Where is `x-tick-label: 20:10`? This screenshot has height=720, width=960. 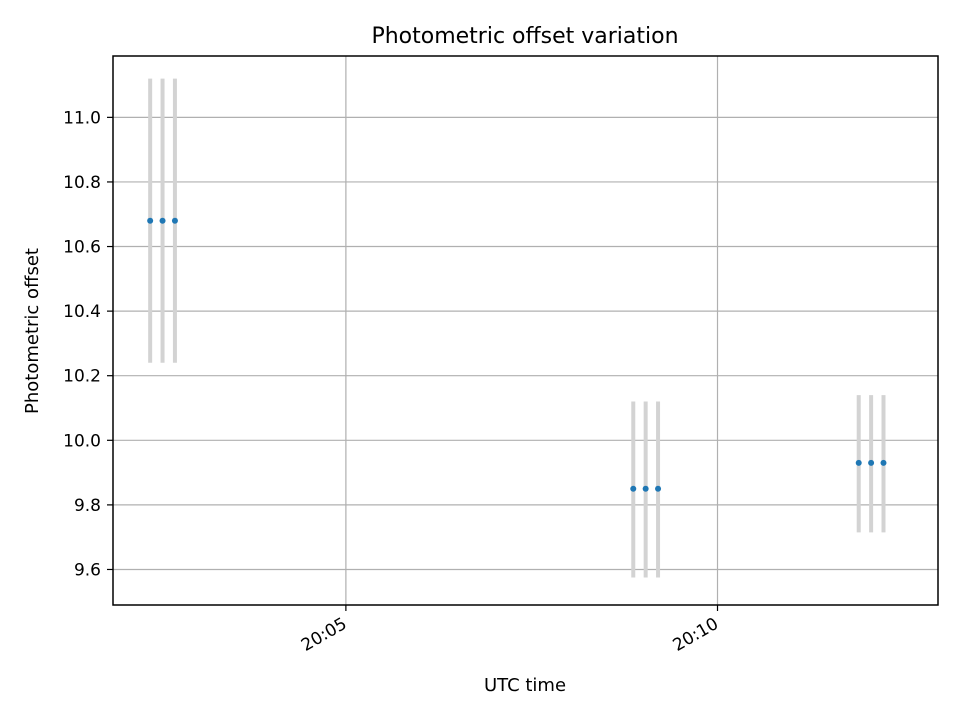
x-tick-label: 20:10 is located at coordinates (696, 635).